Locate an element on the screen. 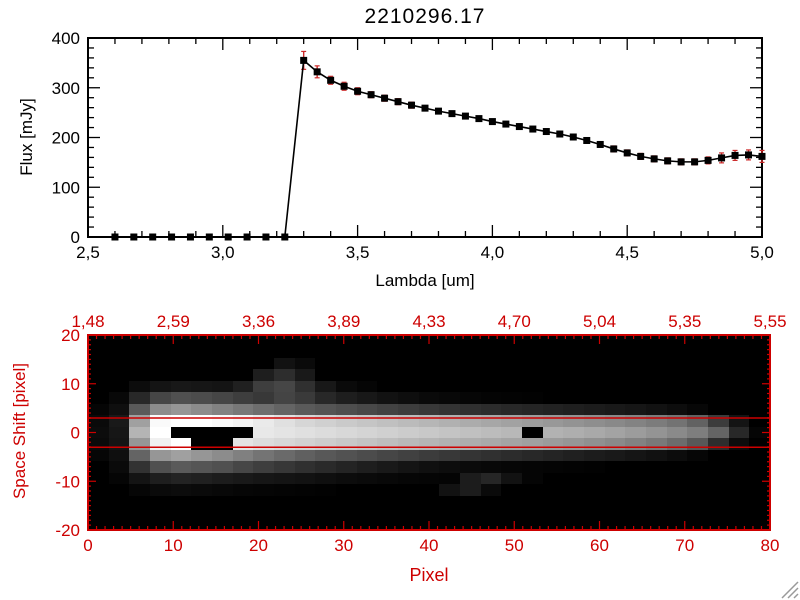 The height and width of the screenshot is (600, 800). pixel-axis-label: Pixel is located at coordinates (429, 575).